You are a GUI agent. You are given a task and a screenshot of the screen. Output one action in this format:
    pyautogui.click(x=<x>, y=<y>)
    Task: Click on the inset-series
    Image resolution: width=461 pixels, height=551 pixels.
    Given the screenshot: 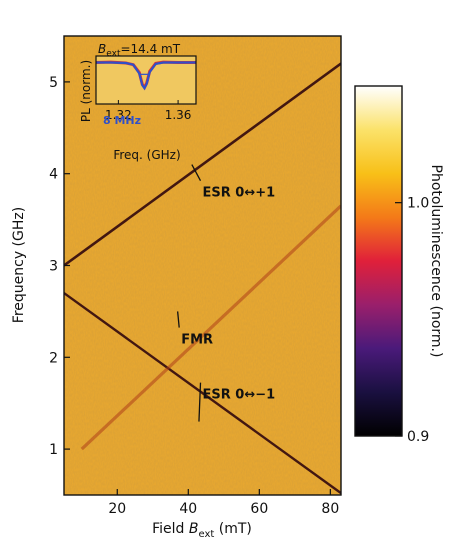 What is the action you would take?
    pyautogui.click(x=145, y=75)
    